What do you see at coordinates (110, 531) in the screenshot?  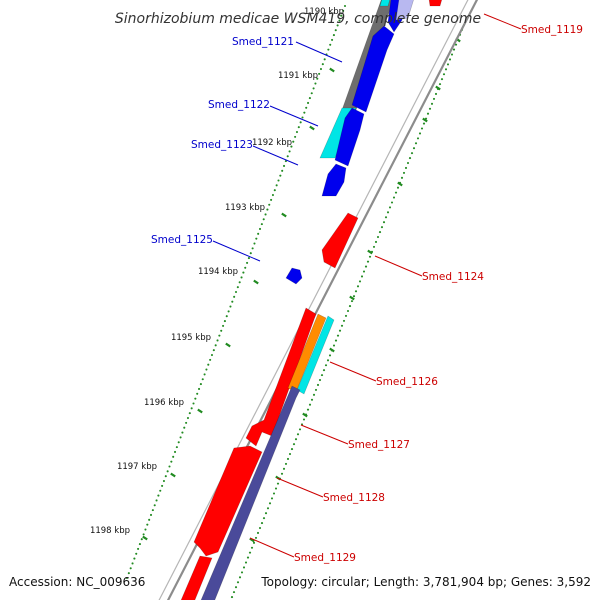 I see `kbp-label: 1198 kbp` at bounding box center [110, 531].